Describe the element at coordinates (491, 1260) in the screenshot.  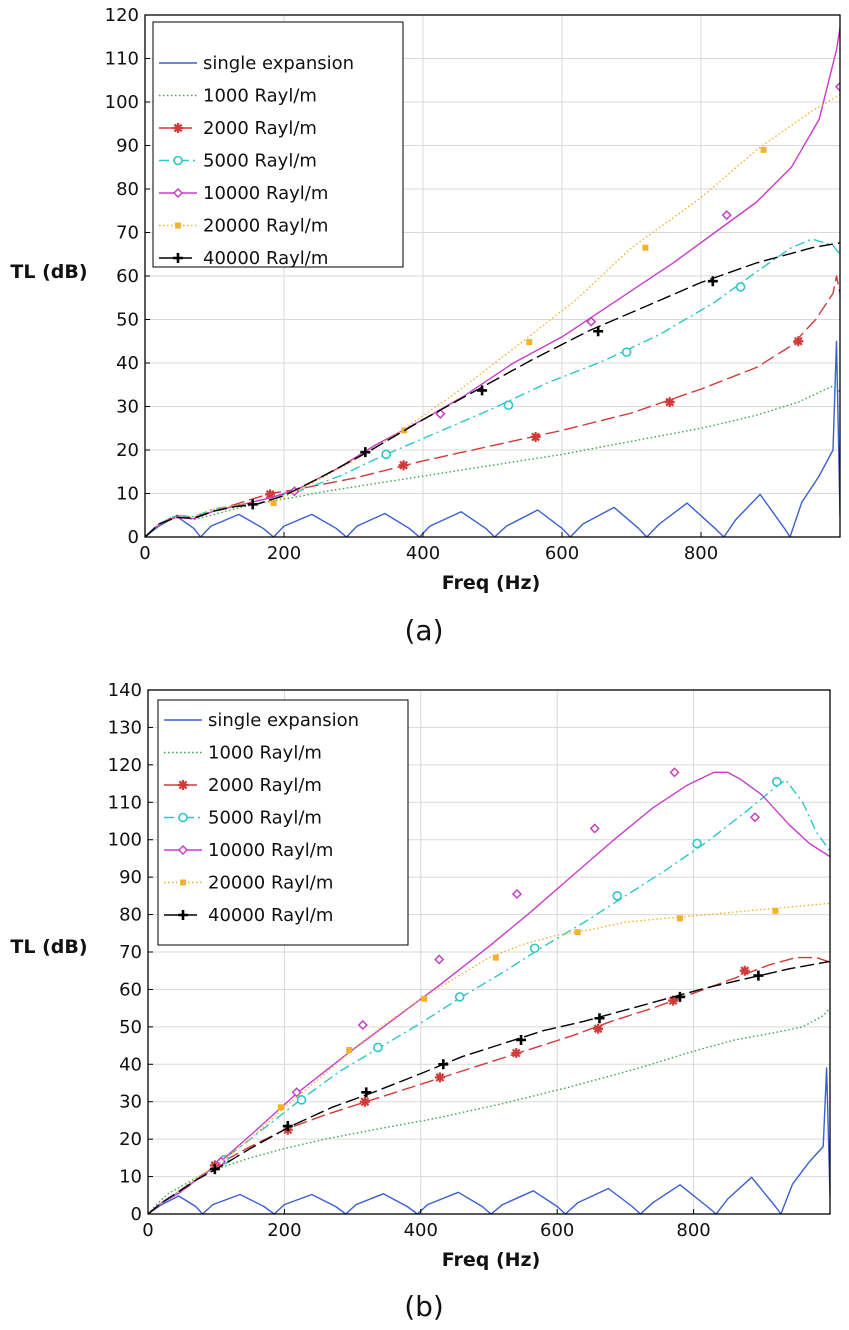
I see `x-axis-label: Freq (Hz)` at that location.